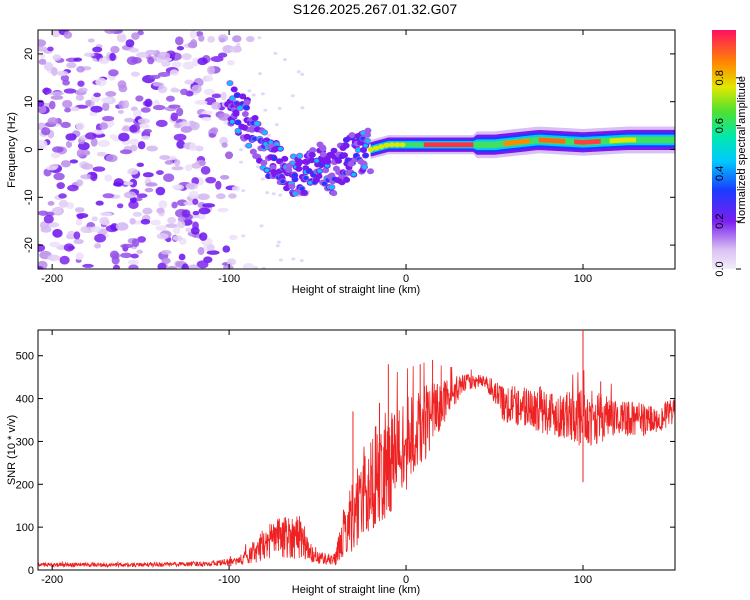 The image size is (750, 600). Describe the element at coordinates (720, 221) in the screenshot. I see `colorbar-tick-label: 0.2` at that location.